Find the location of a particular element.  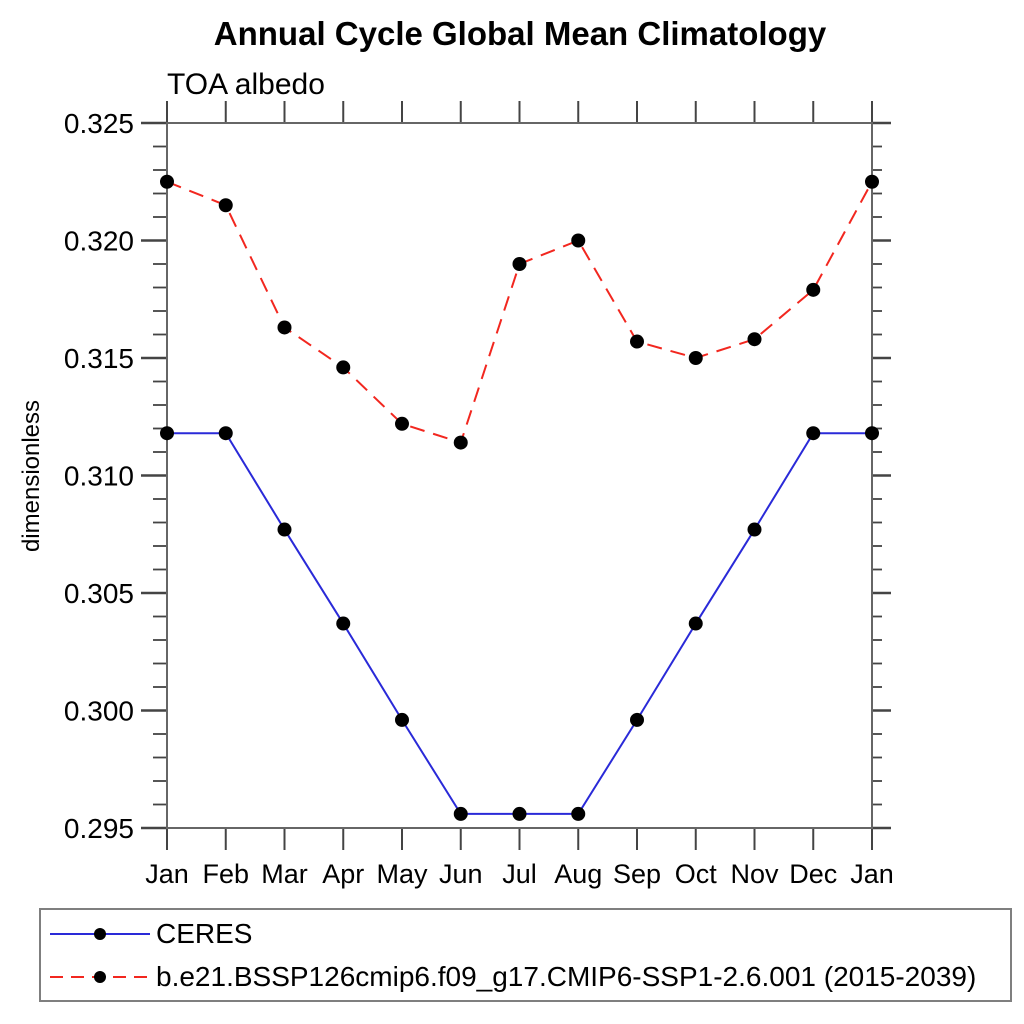

y-tick-label: 0.320 is located at coordinates (99, 241).